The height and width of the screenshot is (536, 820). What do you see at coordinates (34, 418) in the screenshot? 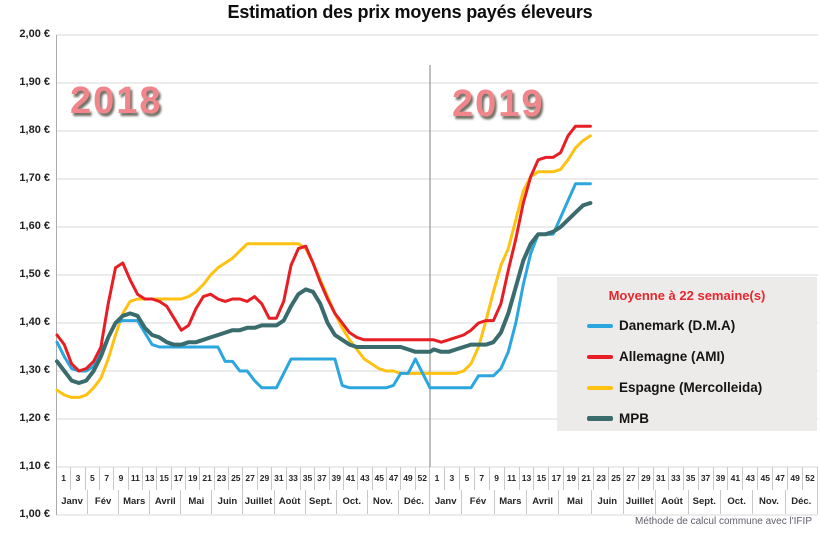
I see `y-axis-label: 1,20 €` at bounding box center [34, 418].